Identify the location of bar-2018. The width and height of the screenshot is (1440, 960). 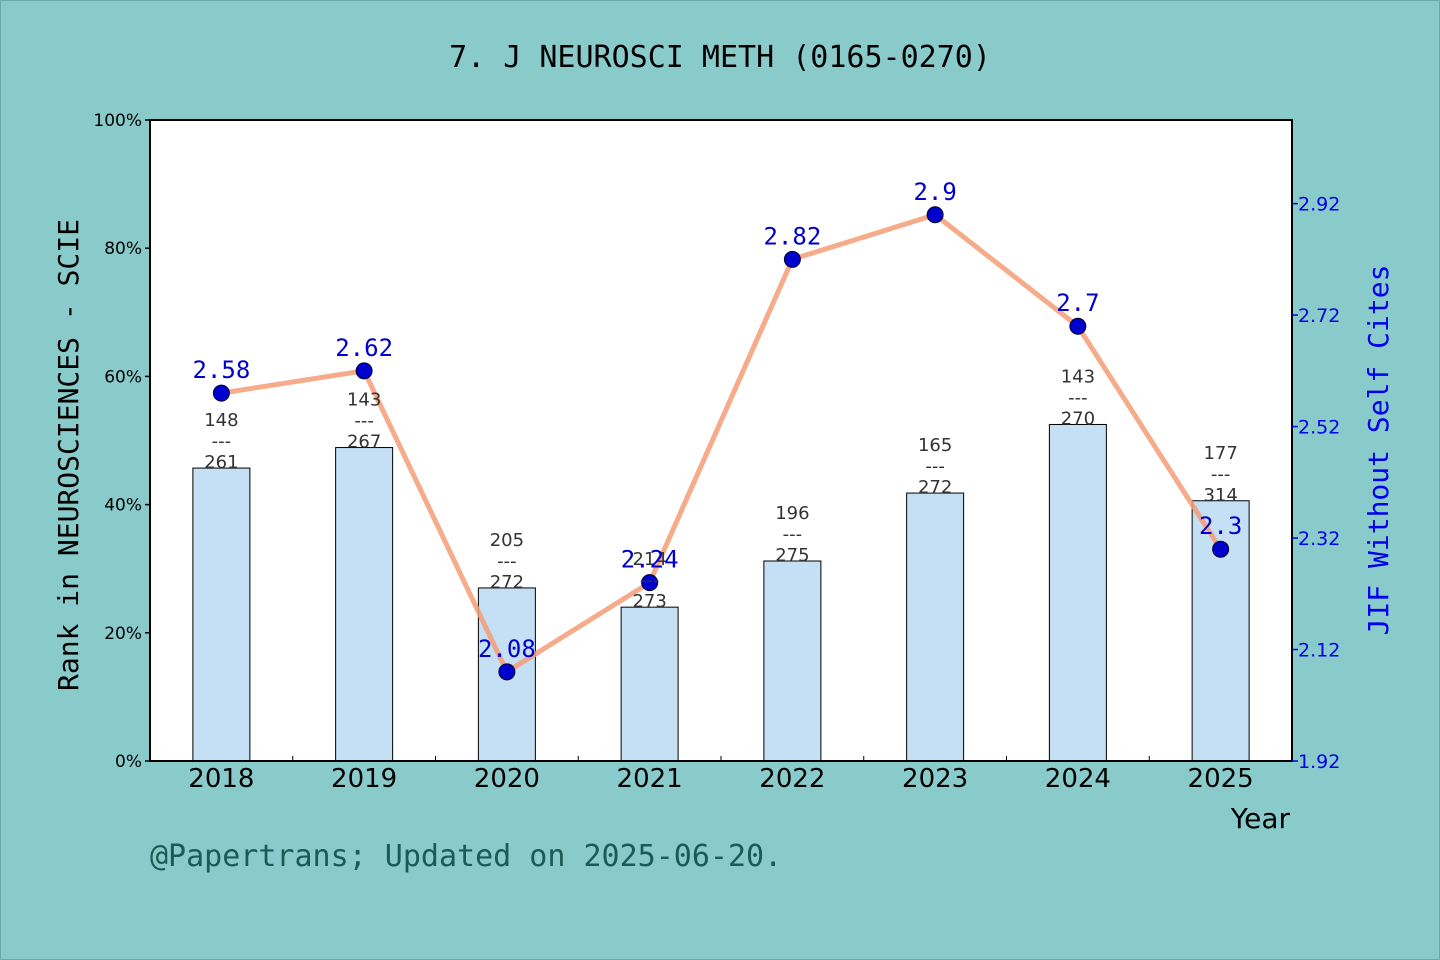
(221, 614).